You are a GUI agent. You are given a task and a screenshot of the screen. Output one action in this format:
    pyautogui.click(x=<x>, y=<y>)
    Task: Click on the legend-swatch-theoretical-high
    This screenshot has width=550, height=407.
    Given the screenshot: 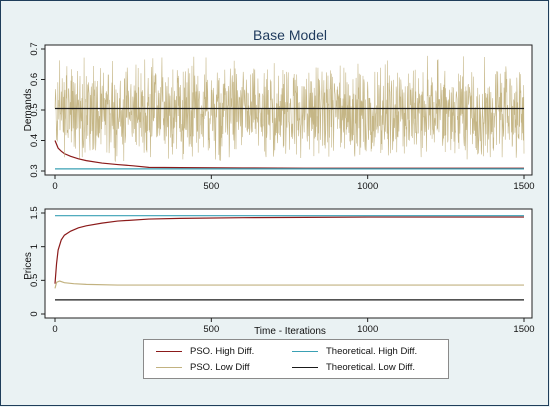 What is the action you would take?
    pyautogui.click(x=305, y=351)
    